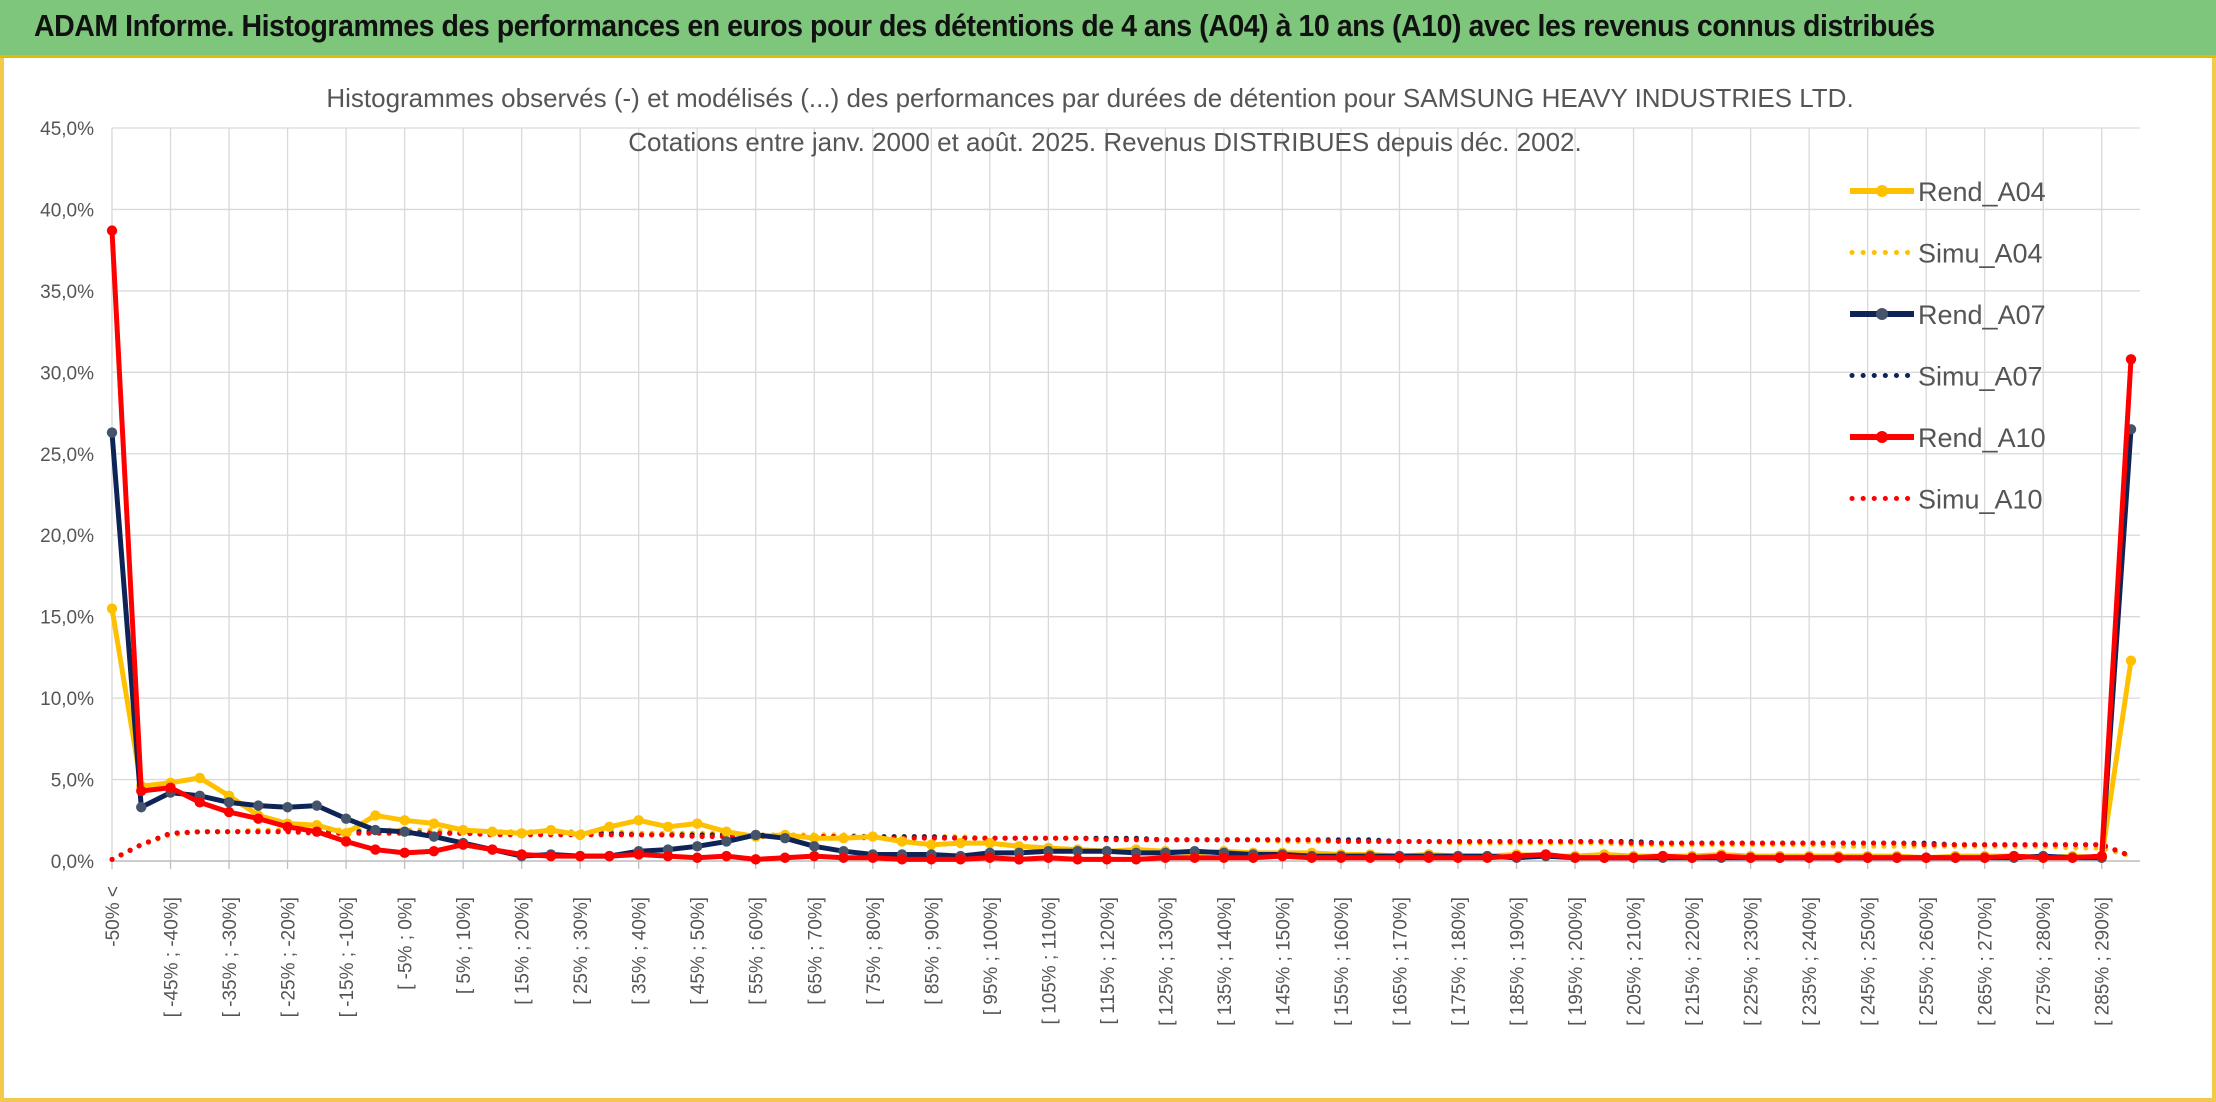 This screenshot has height=1102, width=2216. What do you see at coordinates (1948, 192) in the screenshot?
I see `legend-item-rend-a04: Rend_A04` at bounding box center [1948, 192].